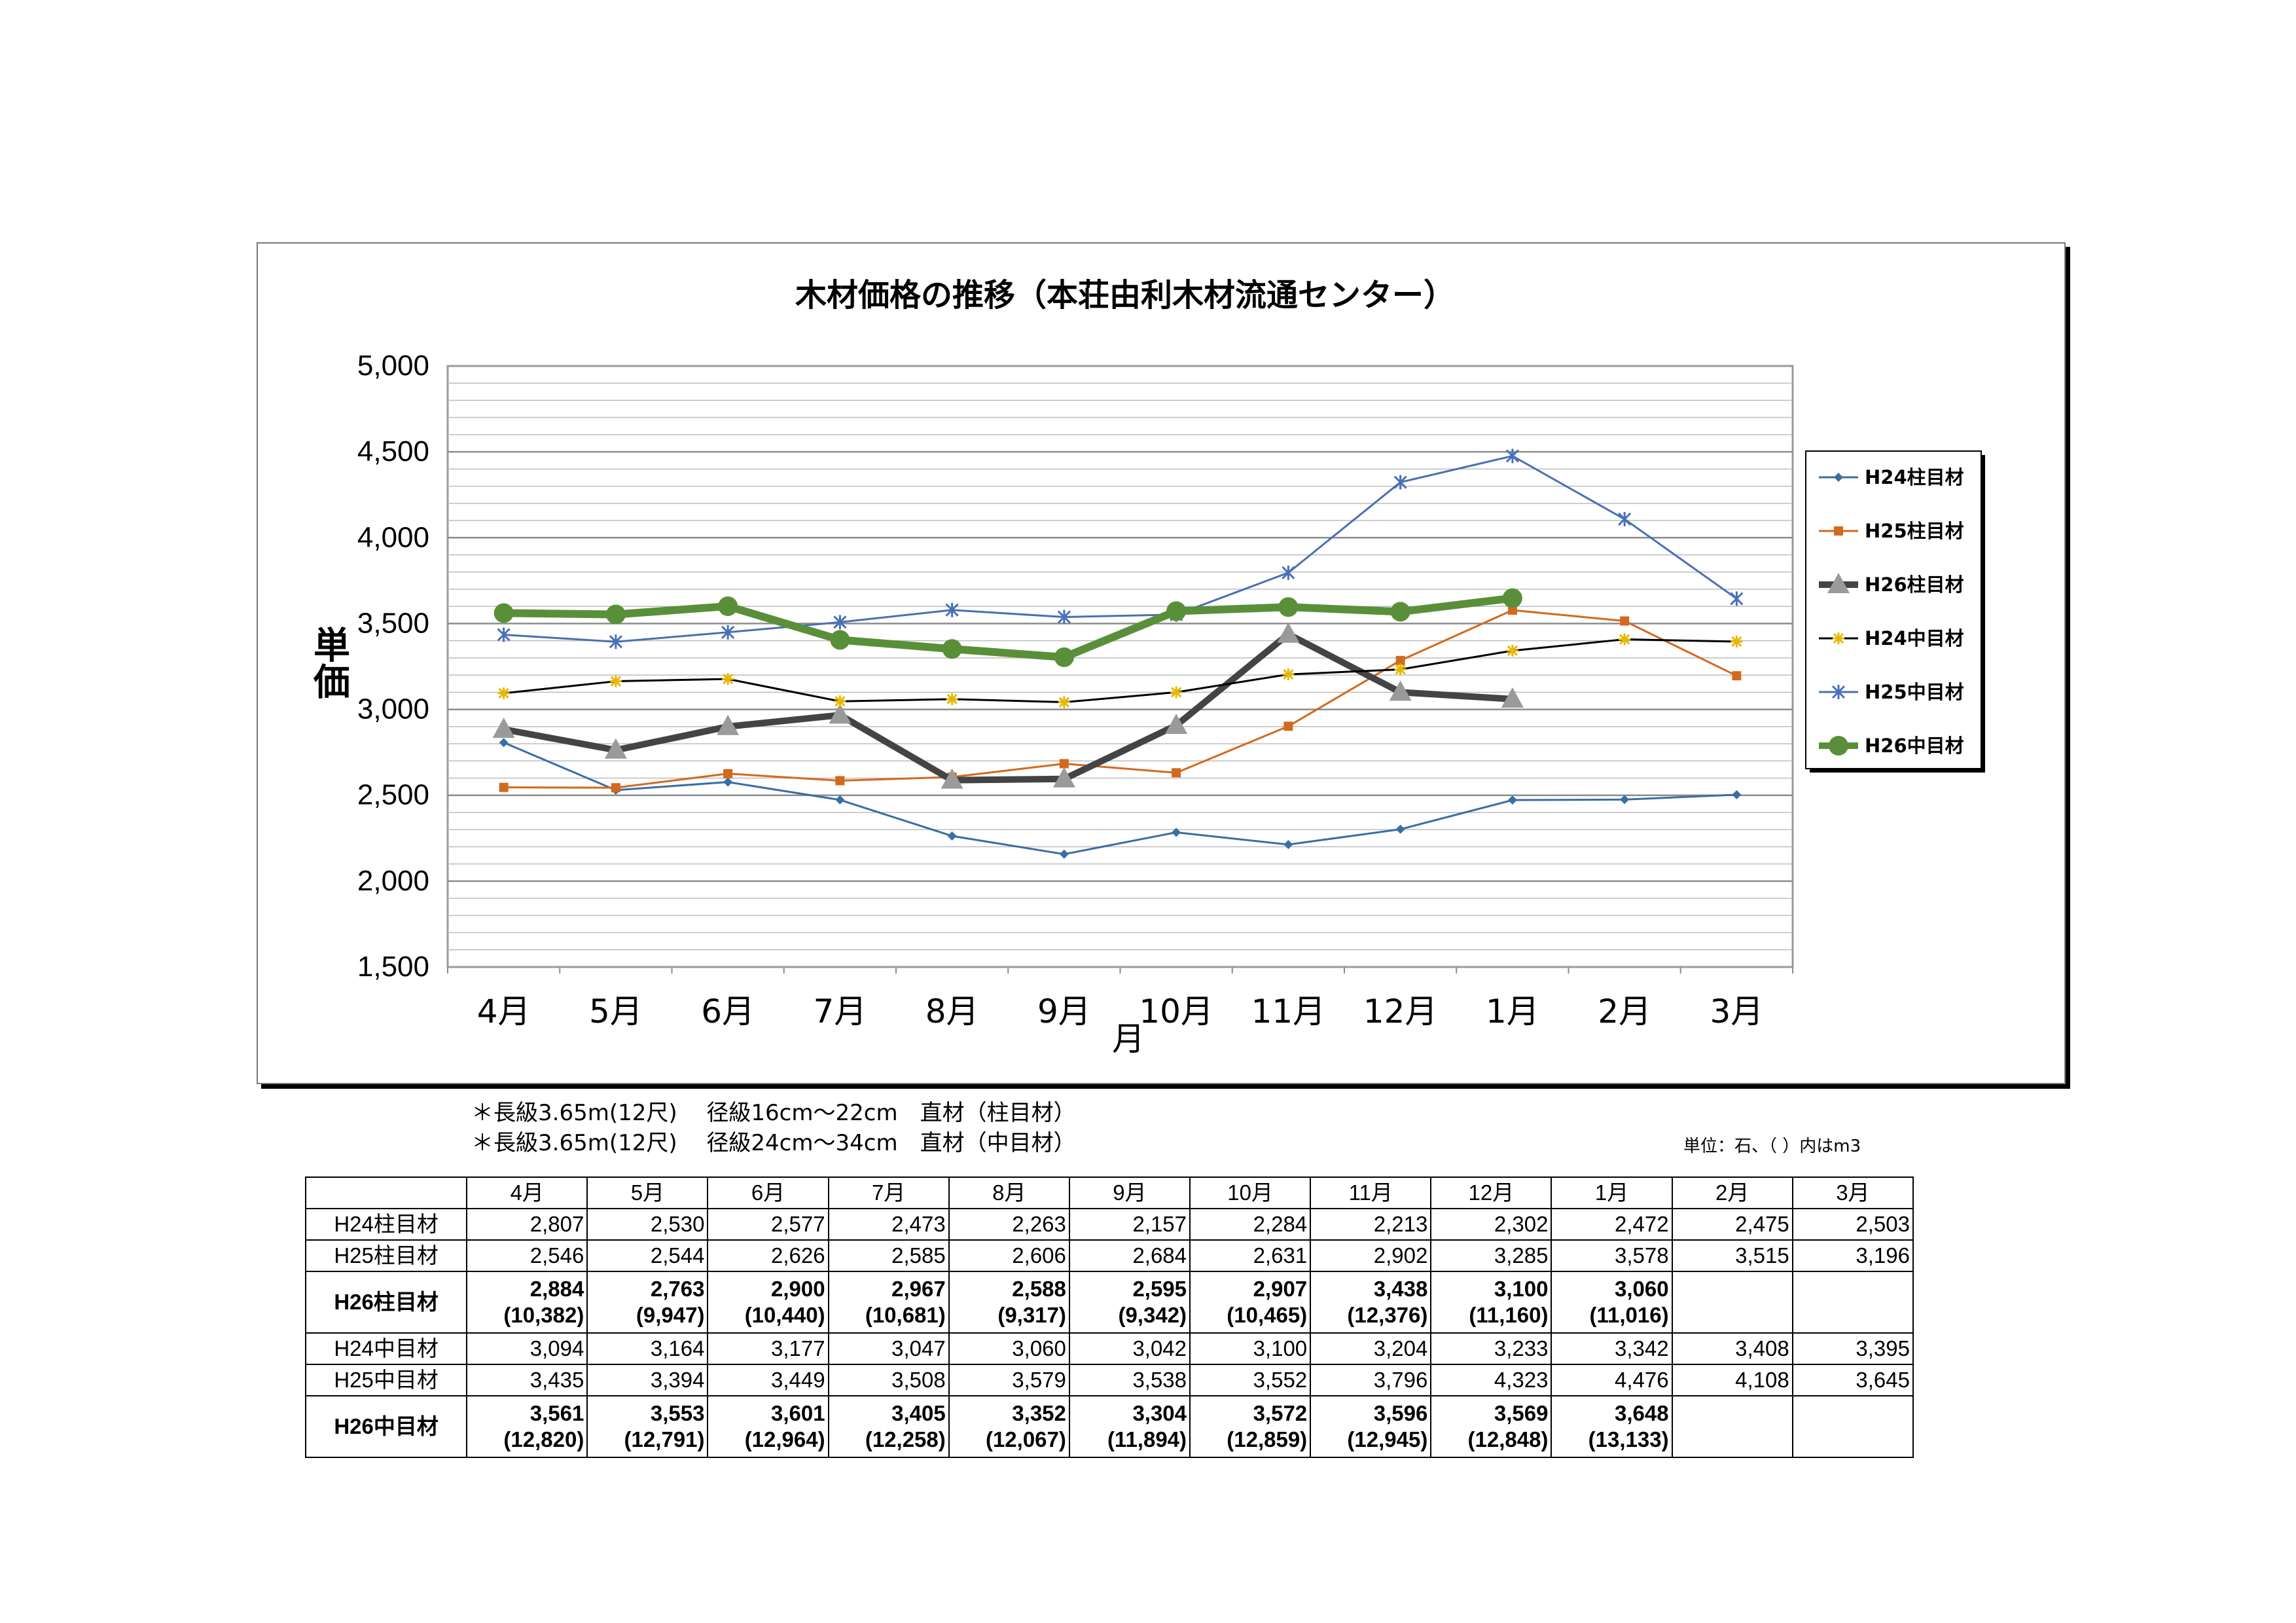  I want to click on legend-label: H25中目材, so click(1914, 692).